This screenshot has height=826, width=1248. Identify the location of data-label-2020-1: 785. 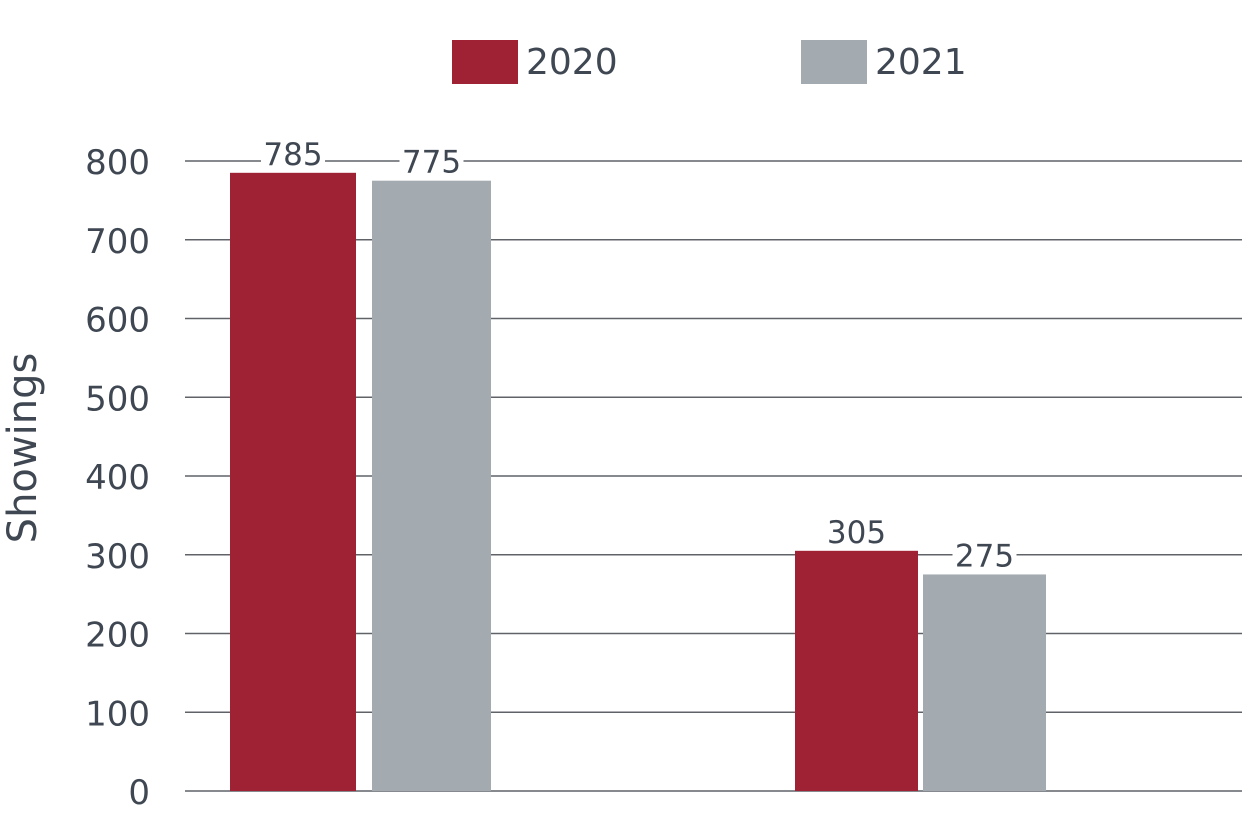
(292, 155).